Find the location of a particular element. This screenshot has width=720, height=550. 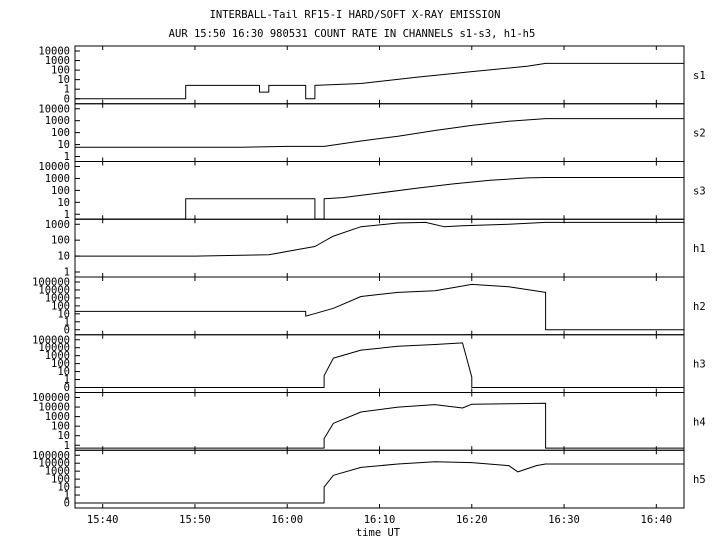

channel-label: h2 is located at coordinates (699, 307).